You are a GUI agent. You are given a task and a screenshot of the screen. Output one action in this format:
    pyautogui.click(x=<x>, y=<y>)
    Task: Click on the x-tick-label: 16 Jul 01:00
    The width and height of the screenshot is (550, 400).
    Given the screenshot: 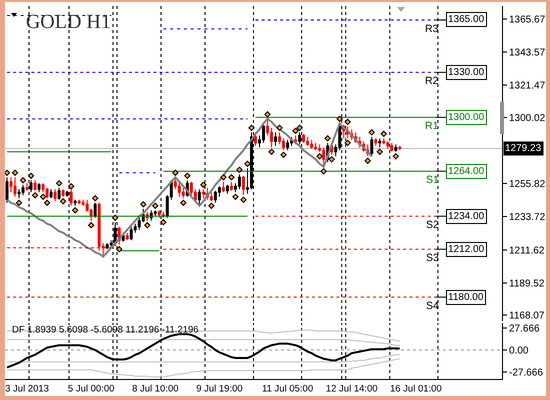 What is the action you would take?
    pyautogui.click(x=416, y=388)
    